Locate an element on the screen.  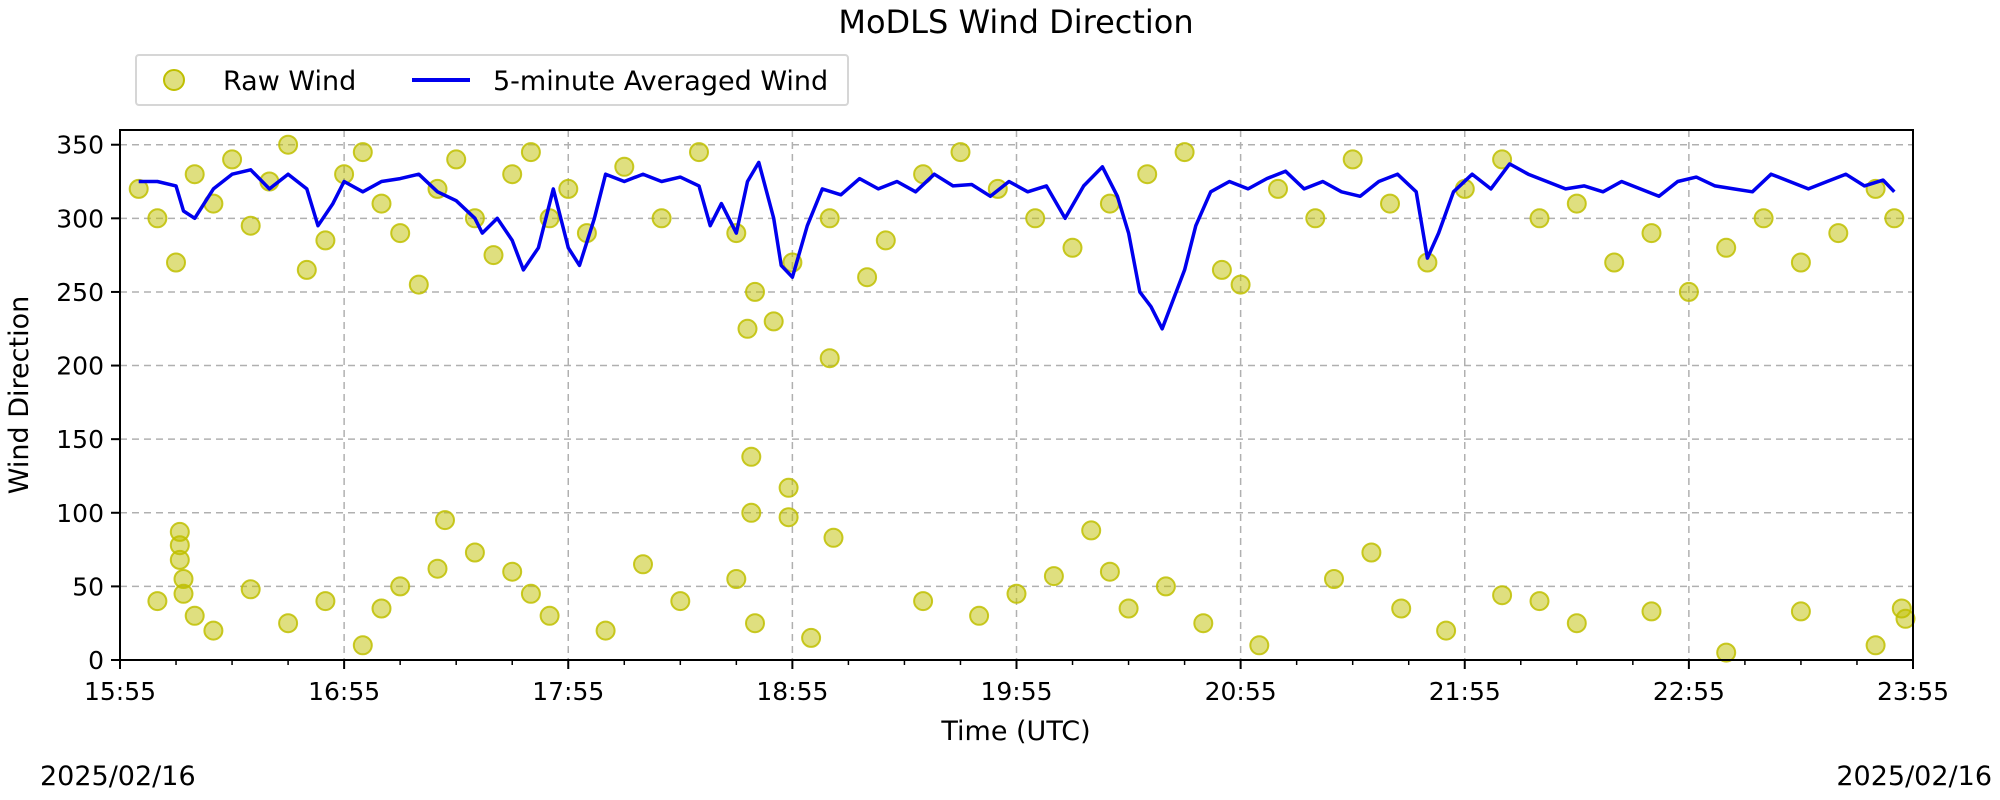
y-tick-label: 0 is located at coordinates (96, 660).